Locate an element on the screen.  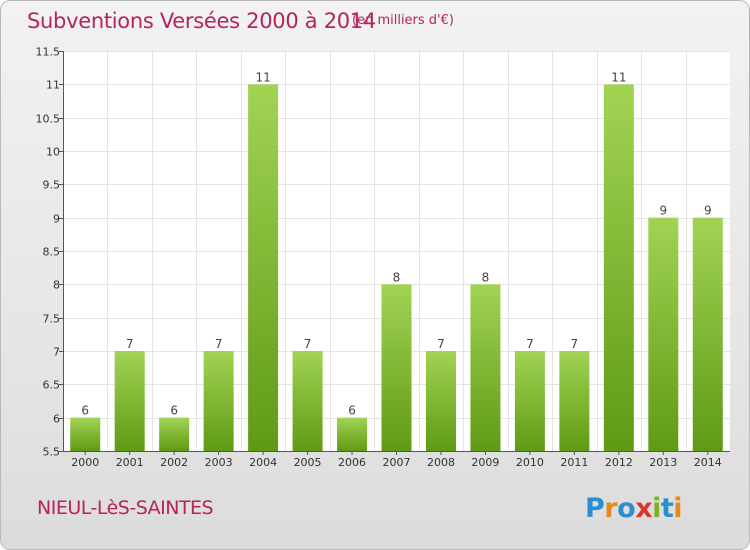
y-tick-label: 10 is located at coordinates (53, 152).